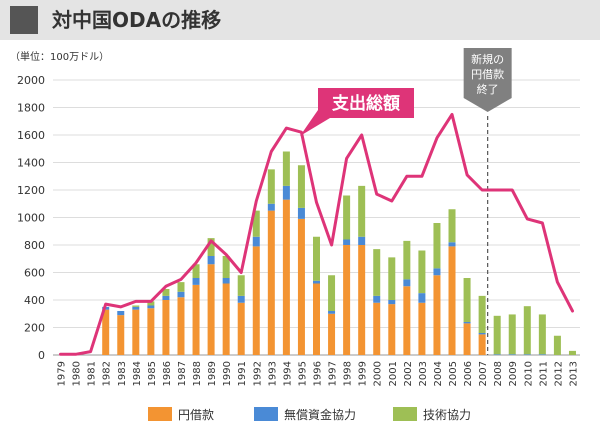 The height and width of the screenshot is (440, 600). I want to click on x-tick-label: 2003, so click(423, 373).